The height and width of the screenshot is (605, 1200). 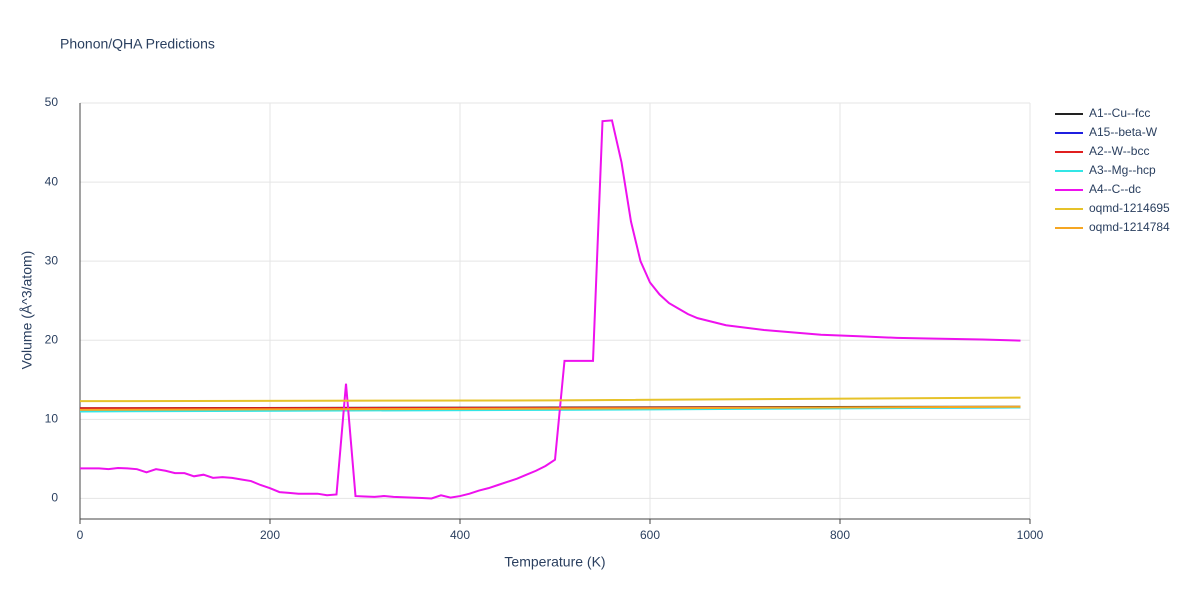 What do you see at coordinates (52, 102) in the screenshot?
I see `y-tick-label: 50` at bounding box center [52, 102].